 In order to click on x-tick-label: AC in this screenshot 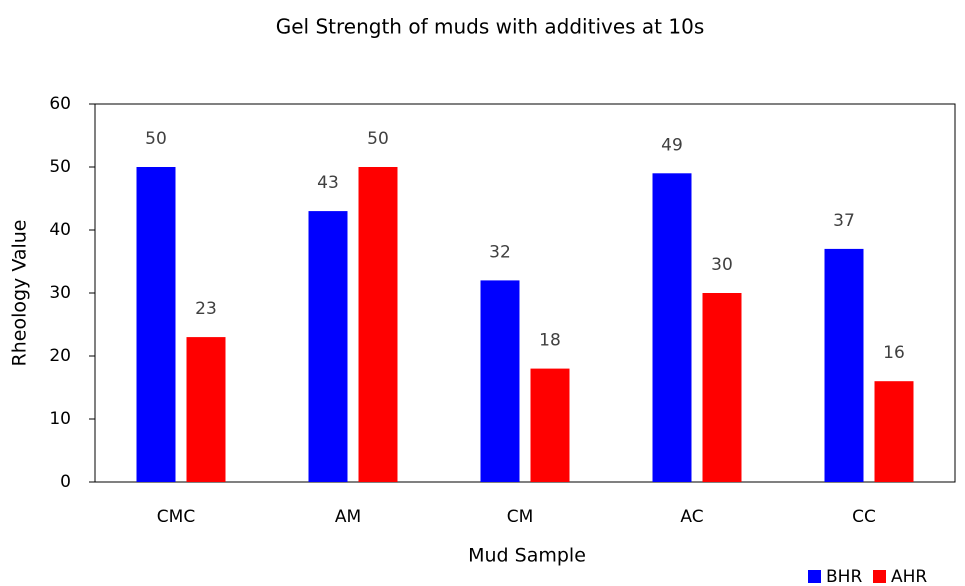, I will do `click(691, 517)`.